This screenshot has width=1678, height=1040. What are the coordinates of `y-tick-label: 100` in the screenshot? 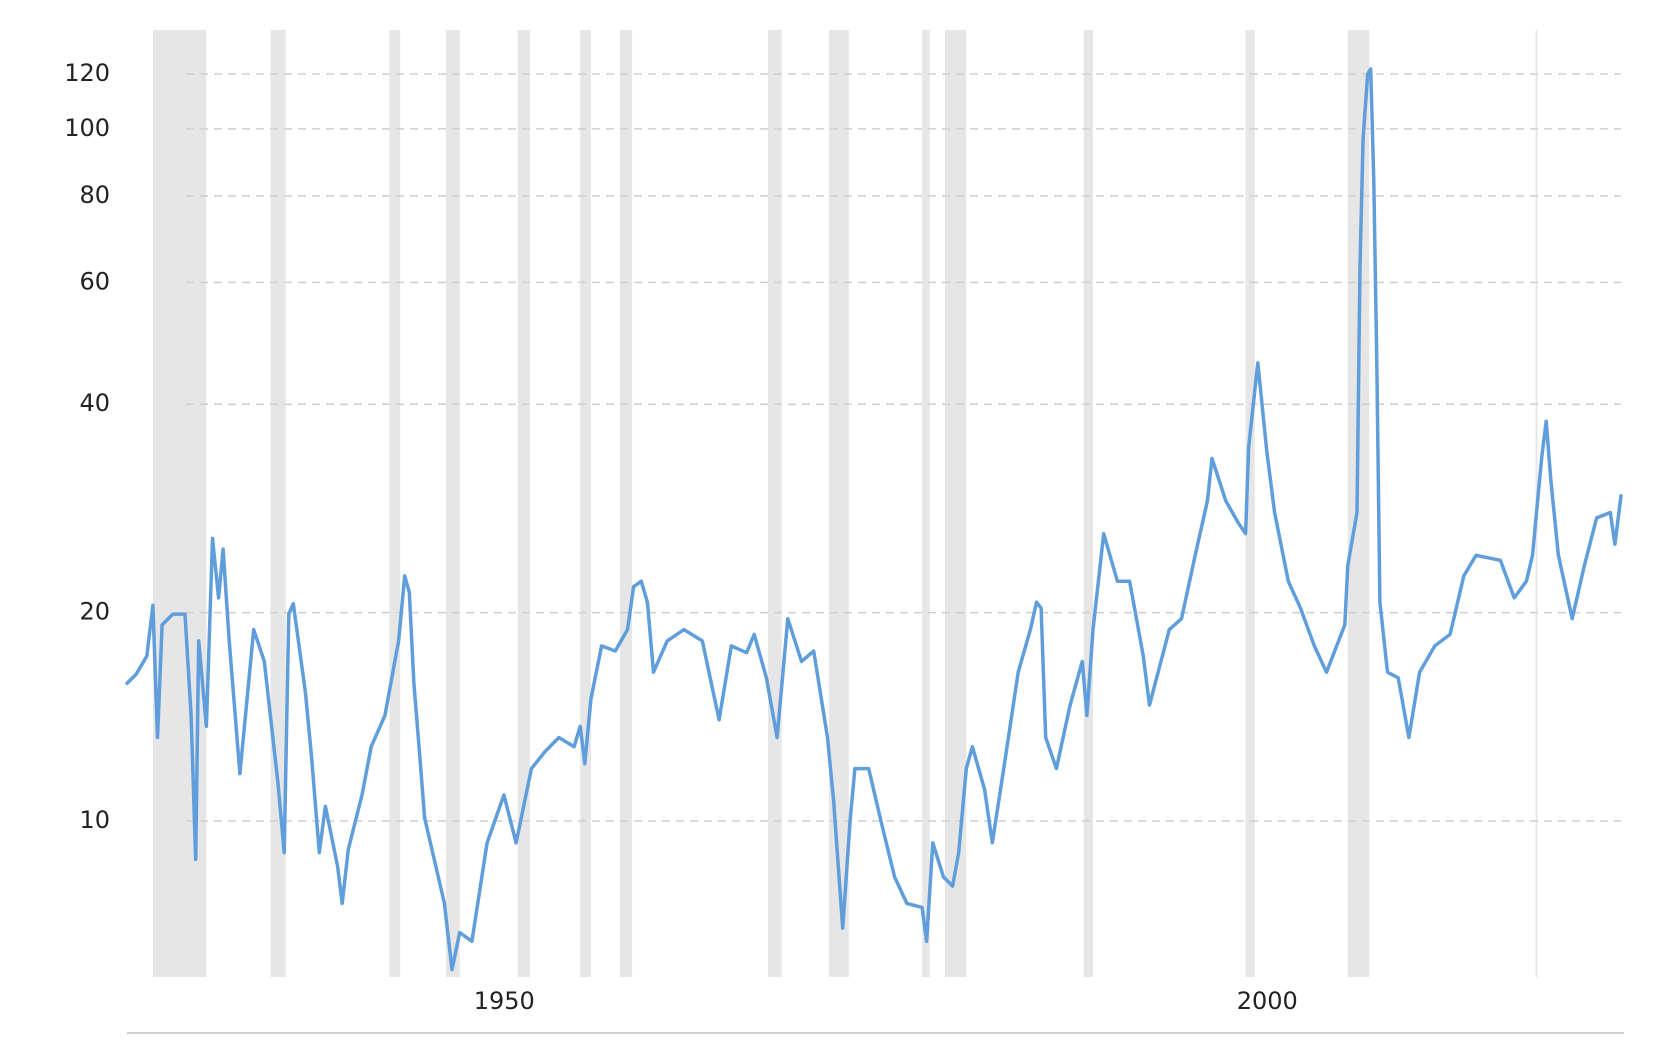 It's located at (87, 128).